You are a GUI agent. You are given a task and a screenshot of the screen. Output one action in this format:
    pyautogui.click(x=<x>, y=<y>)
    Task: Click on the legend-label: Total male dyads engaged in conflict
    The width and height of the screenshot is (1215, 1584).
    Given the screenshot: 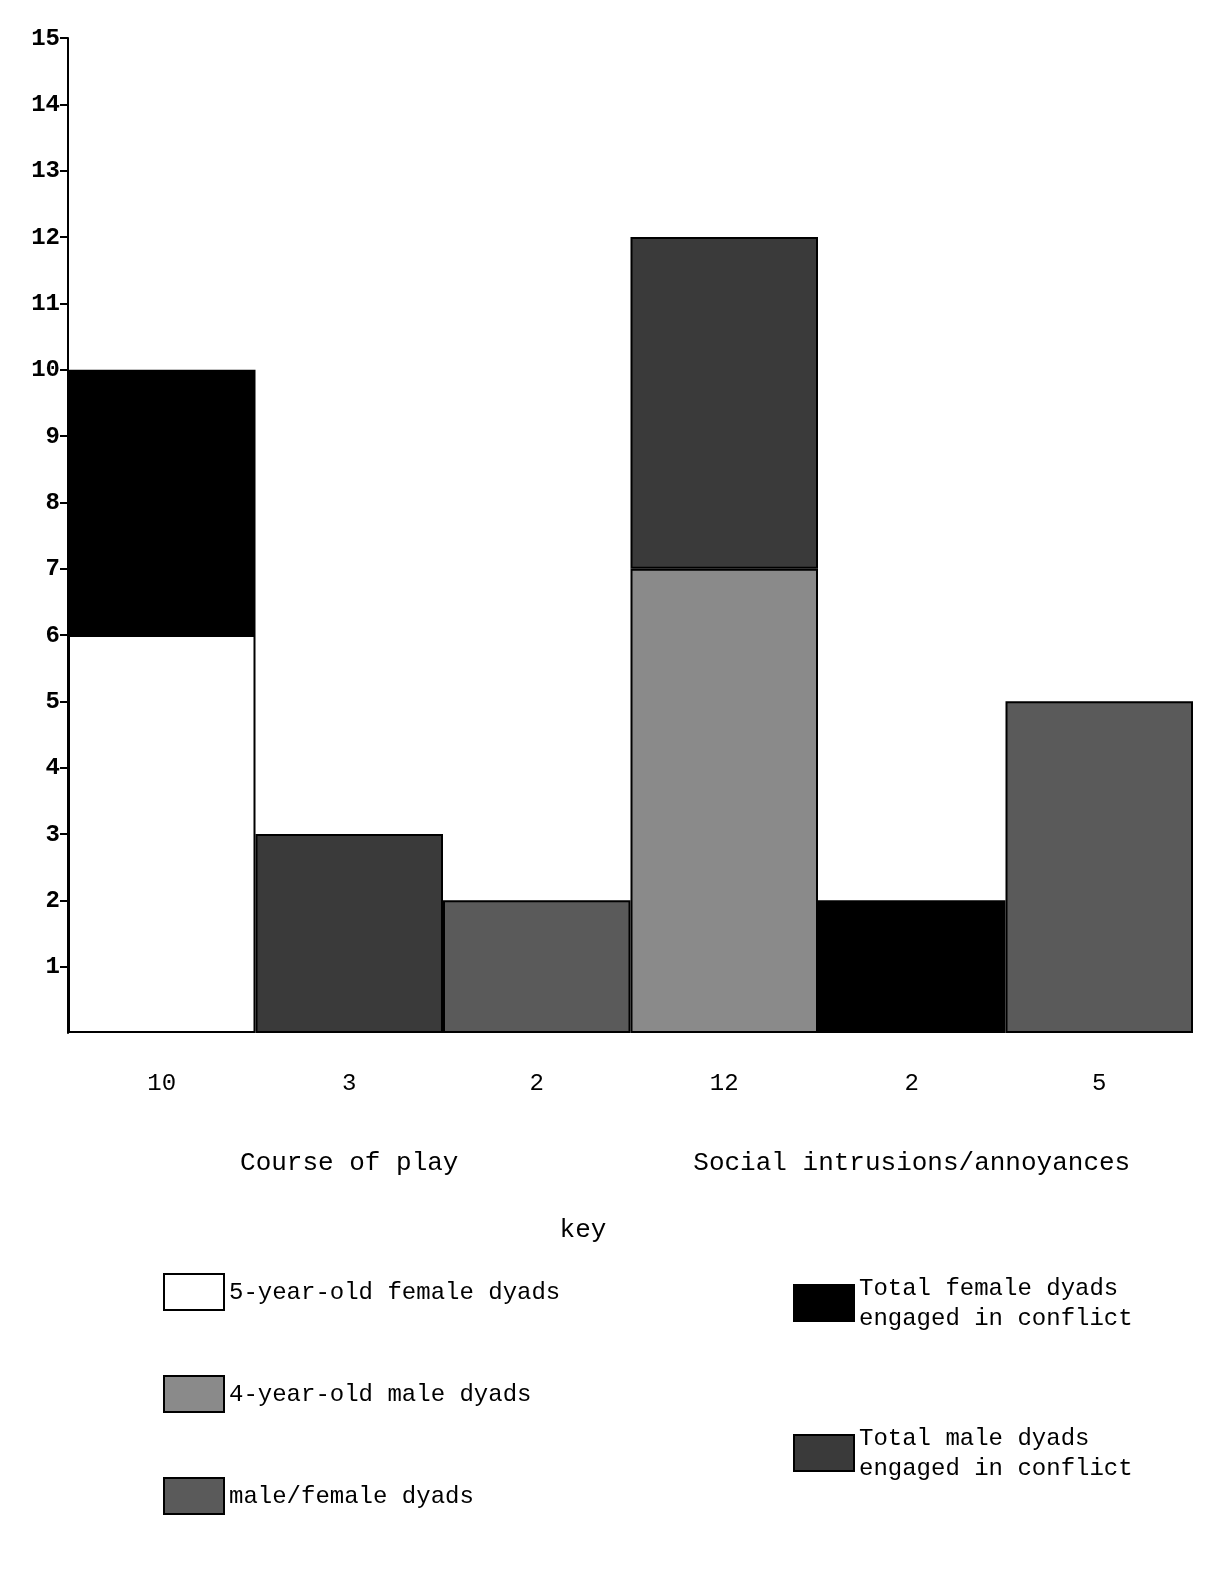 What is the action you would take?
    pyautogui.click(x=996, y=1453)
    